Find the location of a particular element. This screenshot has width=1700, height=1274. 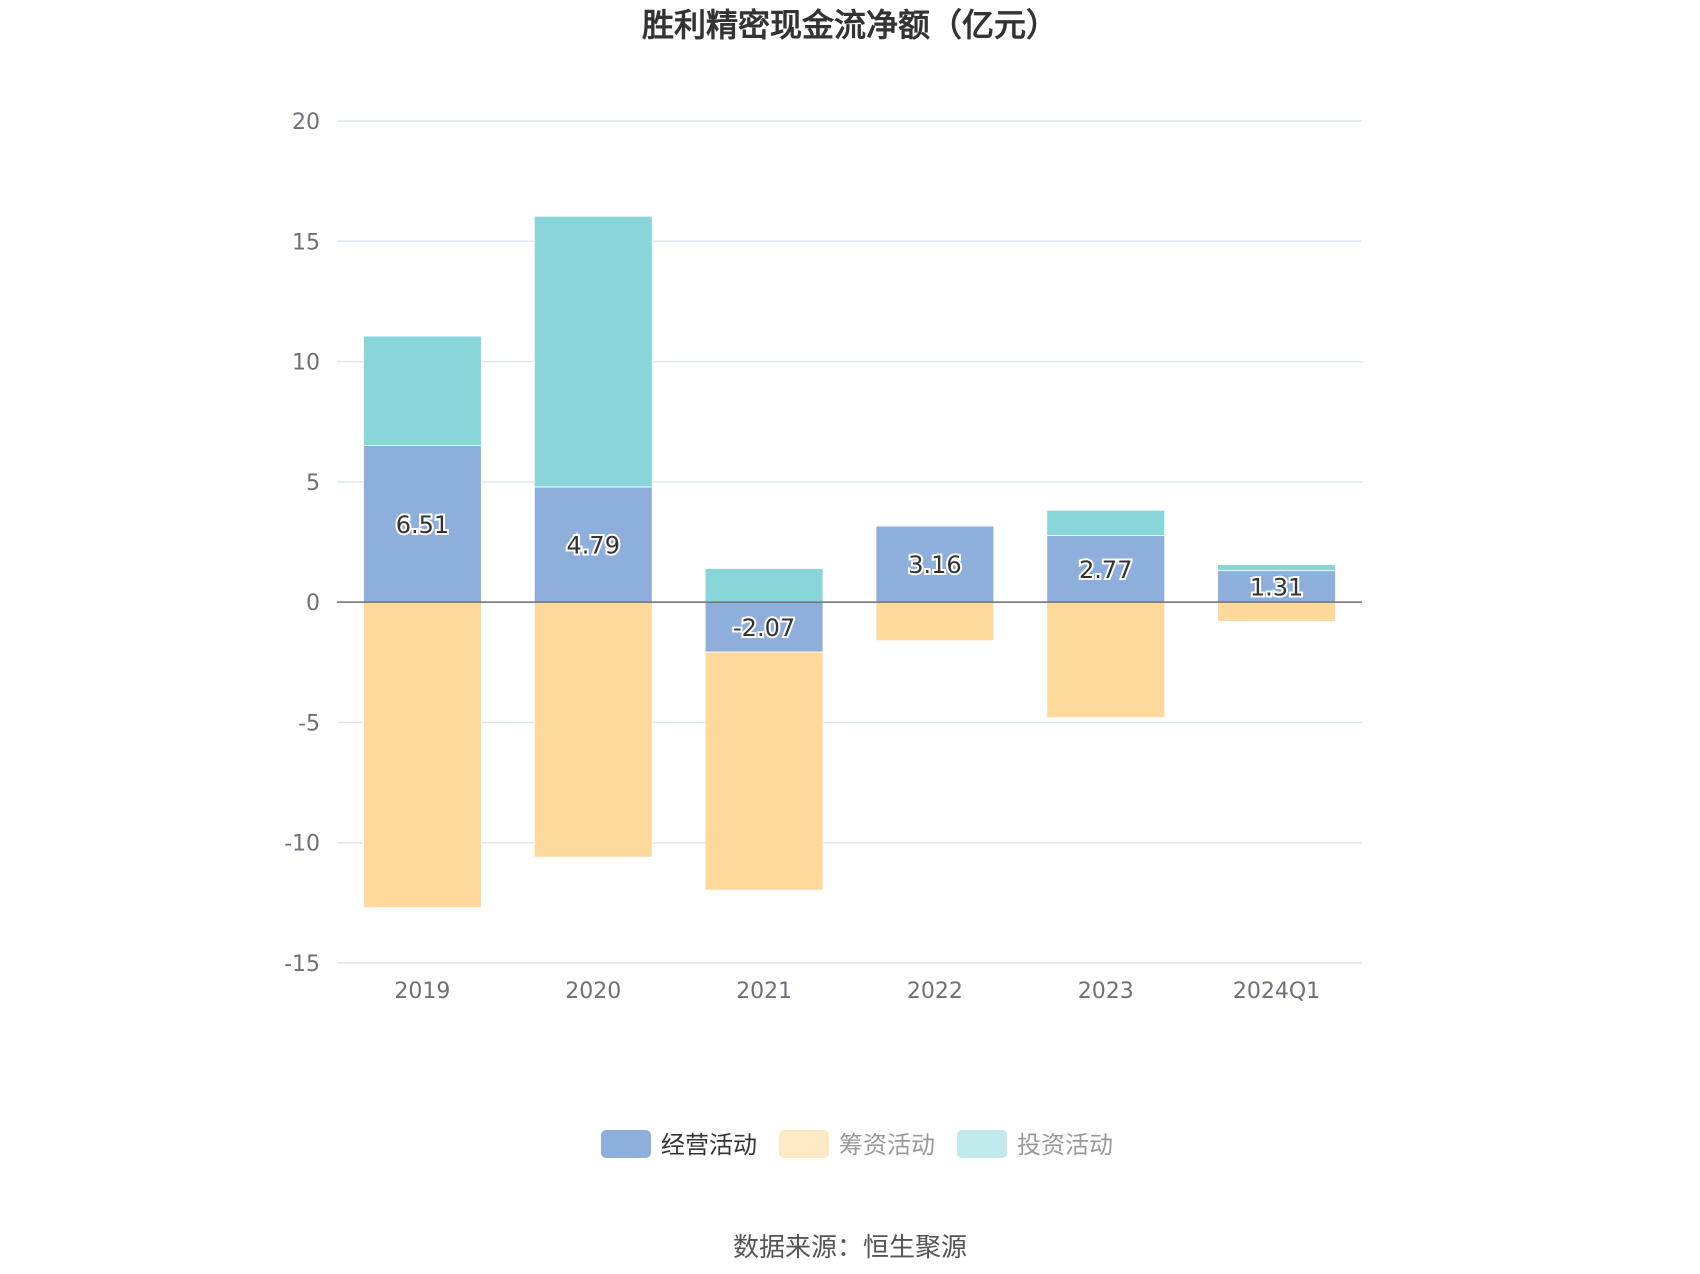

legend: 经营活动 筹资活动 投资活动 is located at coordinates (857, 1144).